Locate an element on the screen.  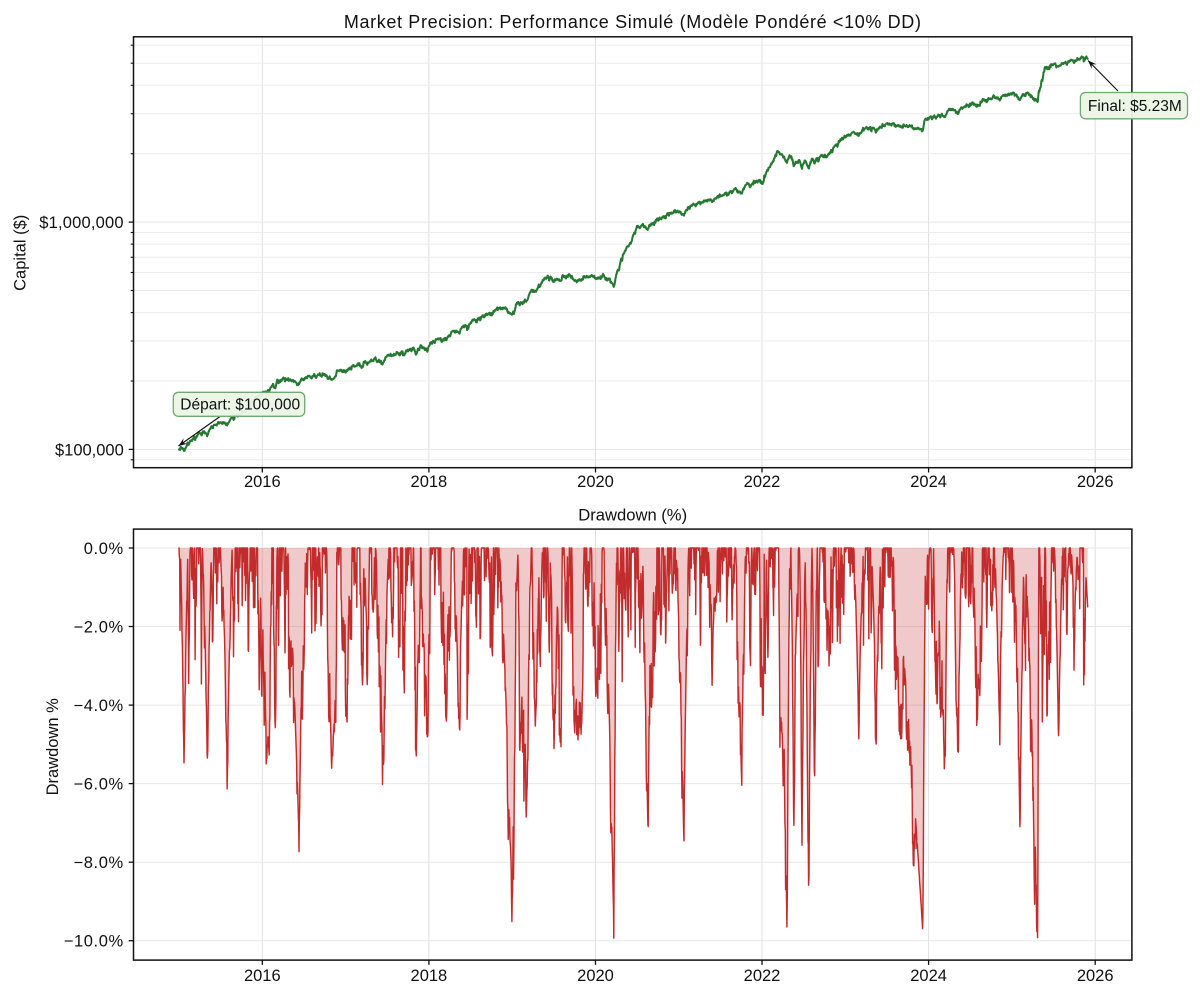
svg-text: Final: $5.23M is located at coordinates (1135, 106).